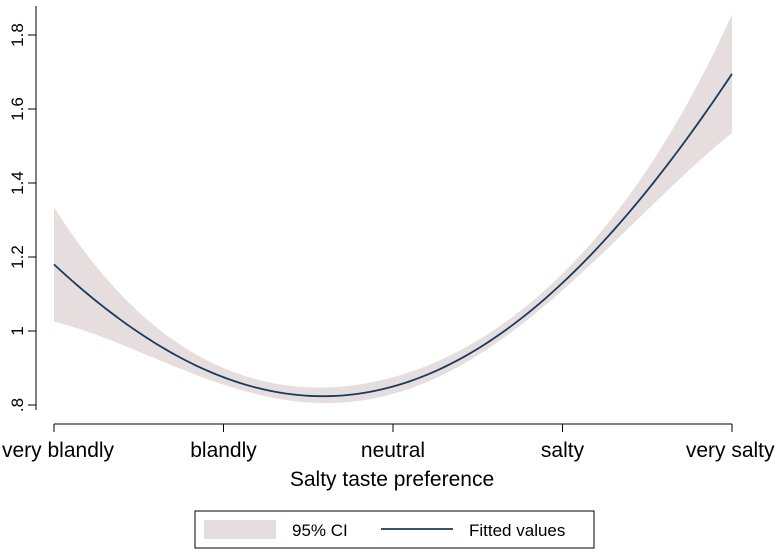 Image resolution: width=777 pixels, height=552 pixels. Describe the element at coordinates (17, 183) in the screenshot. I see `y-tick-label: 1.4` at that location.